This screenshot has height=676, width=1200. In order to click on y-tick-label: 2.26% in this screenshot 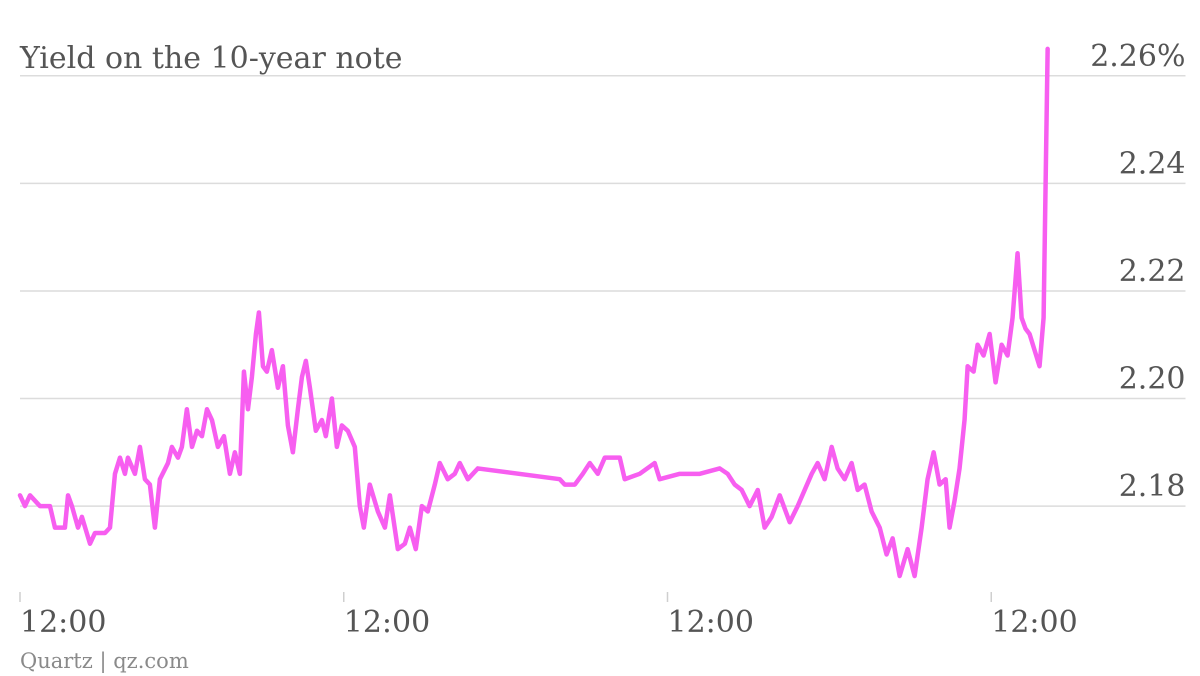, I will do `click(1137, 56)`.